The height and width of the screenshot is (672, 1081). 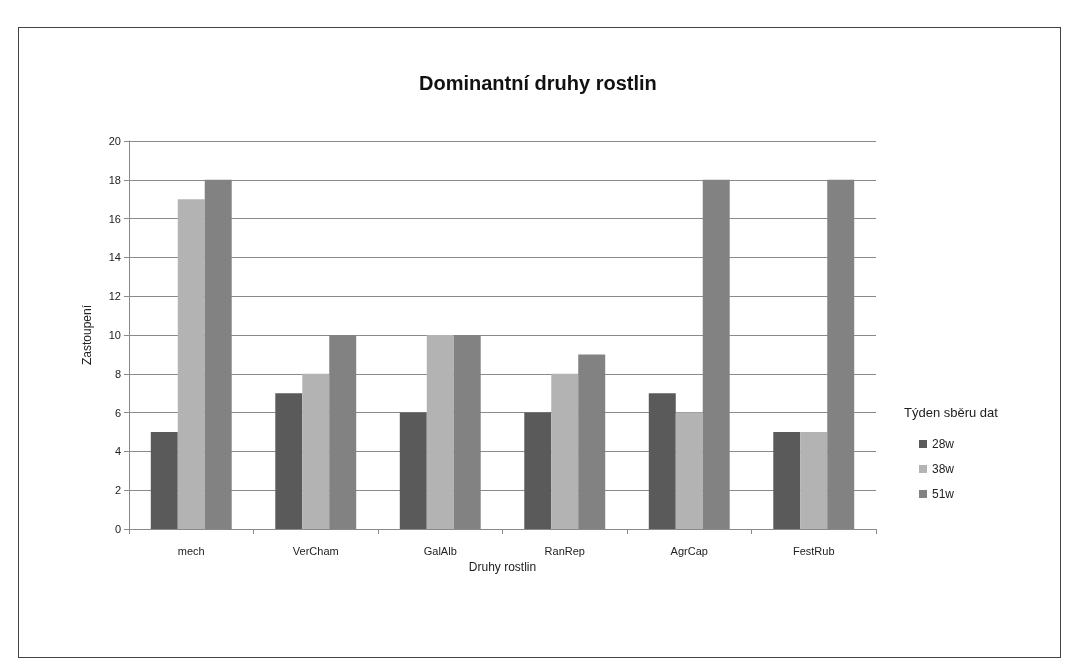 What do you see at coordinates (813, 550) in the screenshot?
I see `x-tick-label: FestRub` at bounding box center [813, 550].